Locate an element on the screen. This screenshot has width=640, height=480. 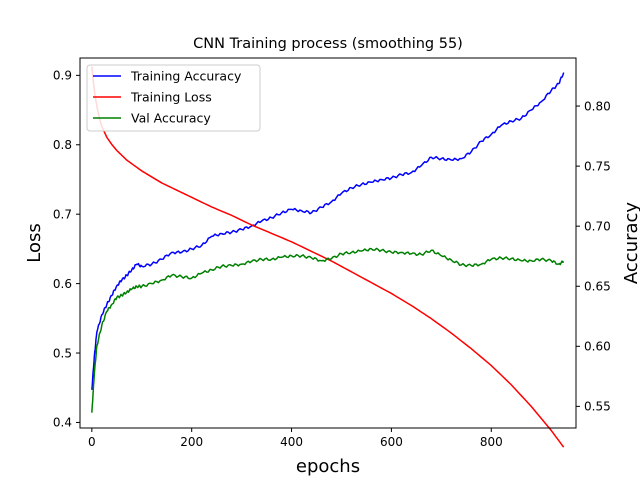
y-right-tick-label: 0.65 is located at coordinates (597, 287).